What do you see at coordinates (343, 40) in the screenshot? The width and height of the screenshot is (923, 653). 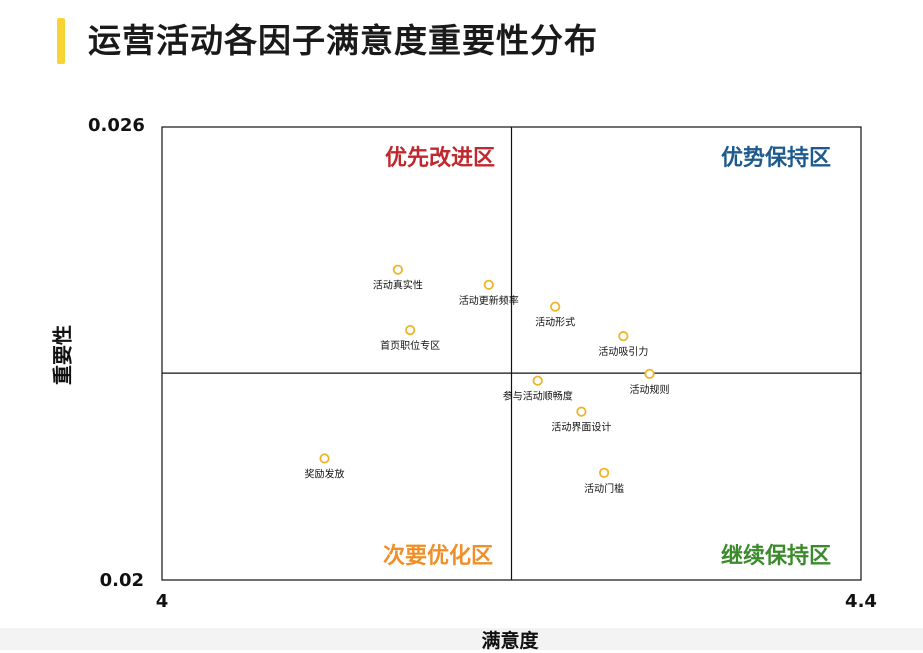 I see `page-title: 运营活动各因子满意度重要性分布` at bounding box center [343, 40].